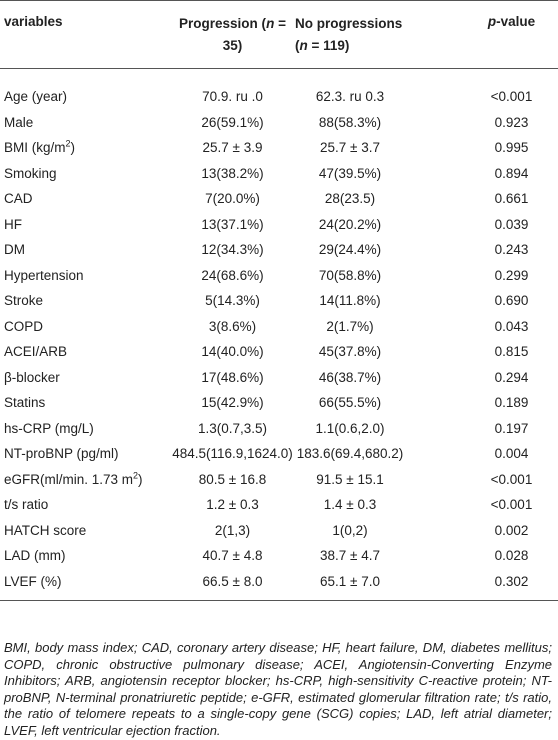 Image resolution: width=558 pixels, height=740 pixels. Describe the element at coordinates (85, 199) in the screenshot. I see `variable-cell: CAD` at that location.